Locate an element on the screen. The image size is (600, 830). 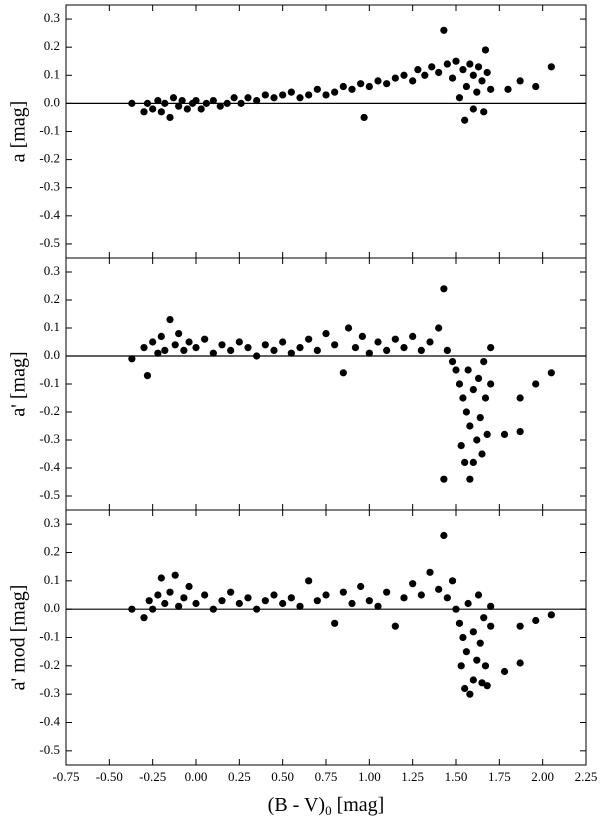
x-tick-label: 1.00 is located at coordinates (369, 776).